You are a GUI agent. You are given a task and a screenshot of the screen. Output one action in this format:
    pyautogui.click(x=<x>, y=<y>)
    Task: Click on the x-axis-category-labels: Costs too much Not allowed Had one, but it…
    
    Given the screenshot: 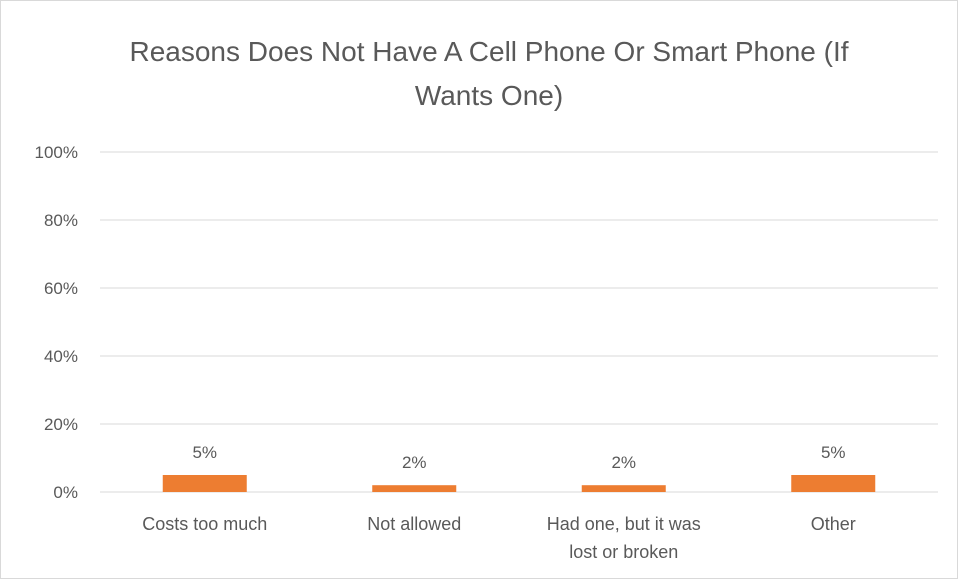 What is the action you would take?
    pyautogui.click(x=499, y=538)
    